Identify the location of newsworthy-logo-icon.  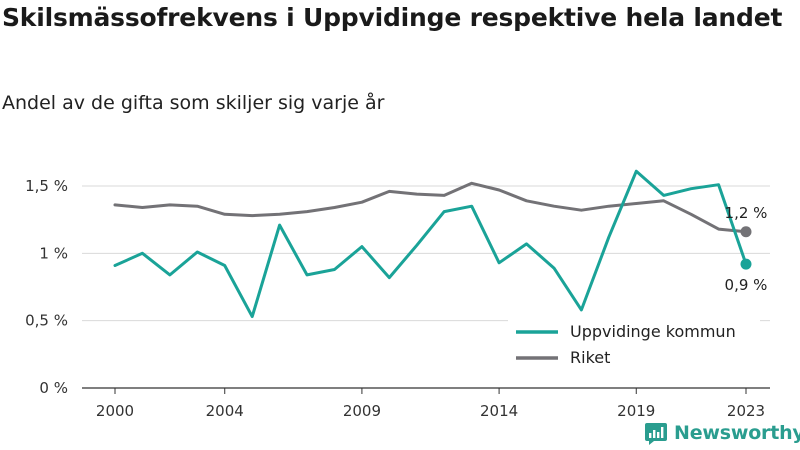
(656, 434).